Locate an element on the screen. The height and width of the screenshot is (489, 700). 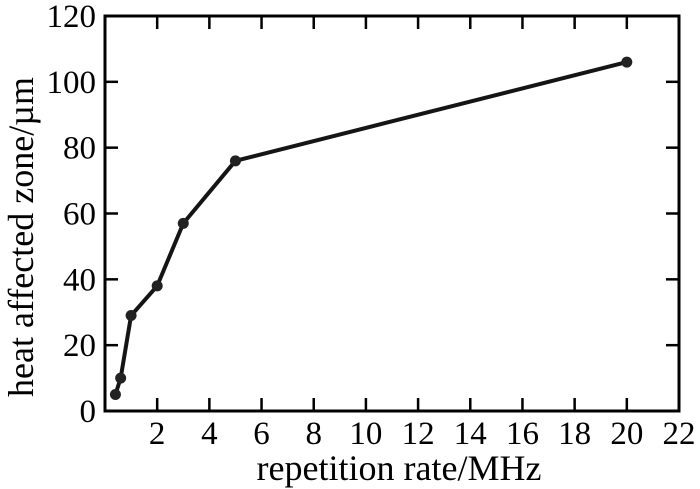
x-tick-label: 22 is located at coordinates (679, 434).